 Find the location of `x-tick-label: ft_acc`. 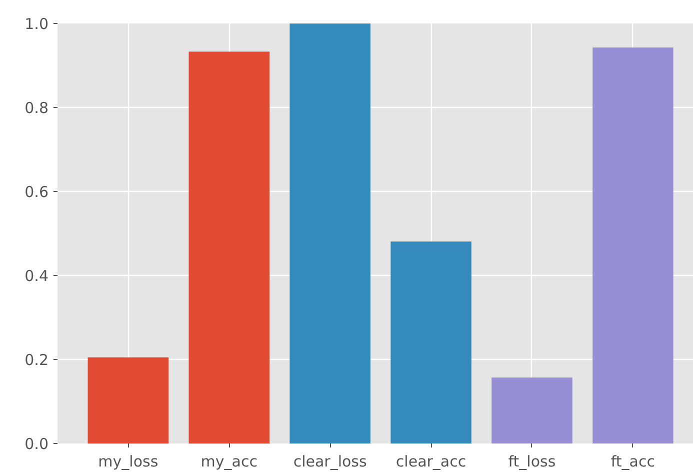

x-tick-label: ft_acc is located at coordinates (632, 461).